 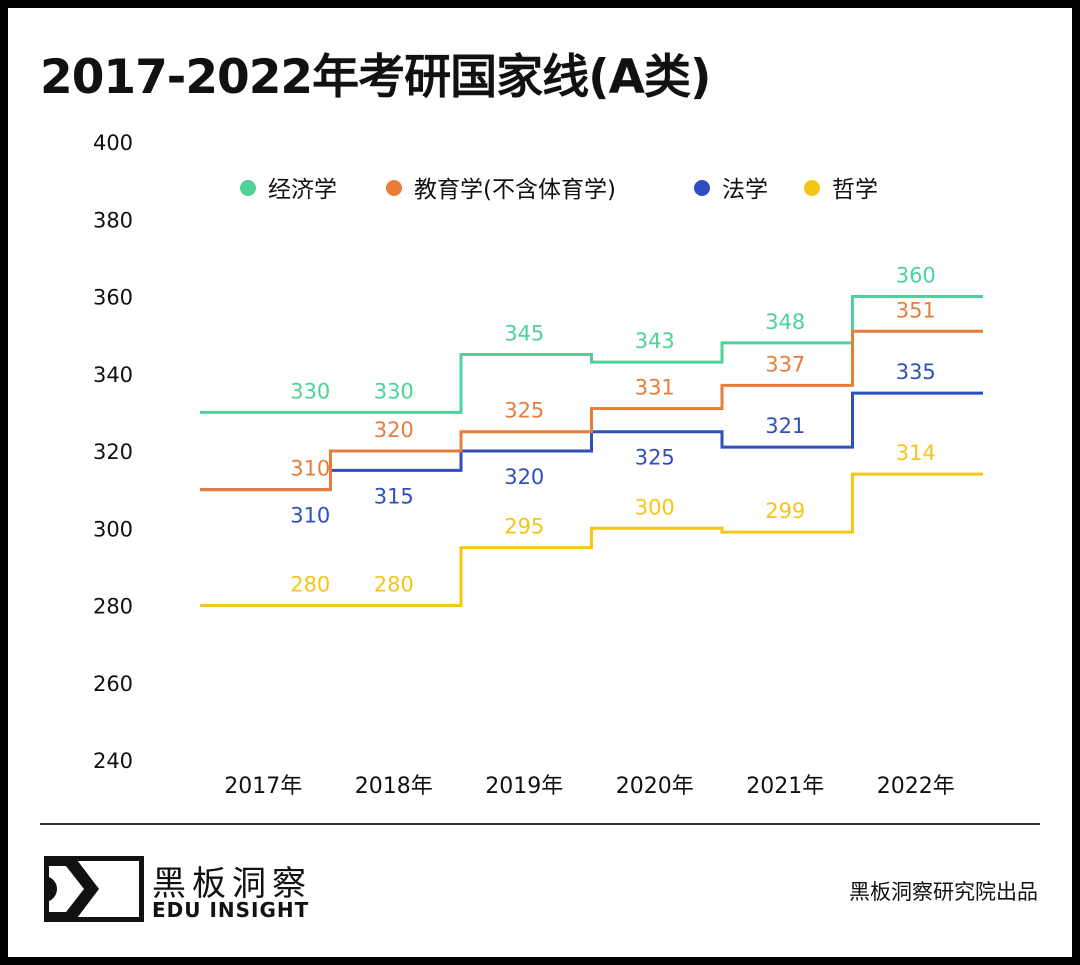 What do you see at coordinates (113, 298) in the screenshot?
I see `y-tick-label: 360` at bounding box center [113, 298].